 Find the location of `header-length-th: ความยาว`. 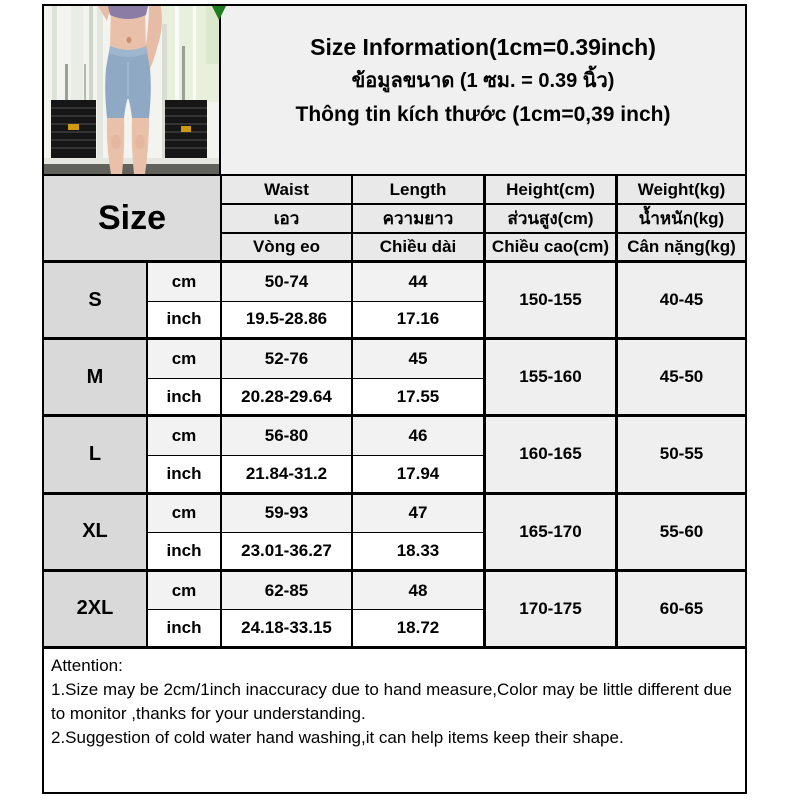

header-length-th: ความยาว is located at coordinates (419, 219).